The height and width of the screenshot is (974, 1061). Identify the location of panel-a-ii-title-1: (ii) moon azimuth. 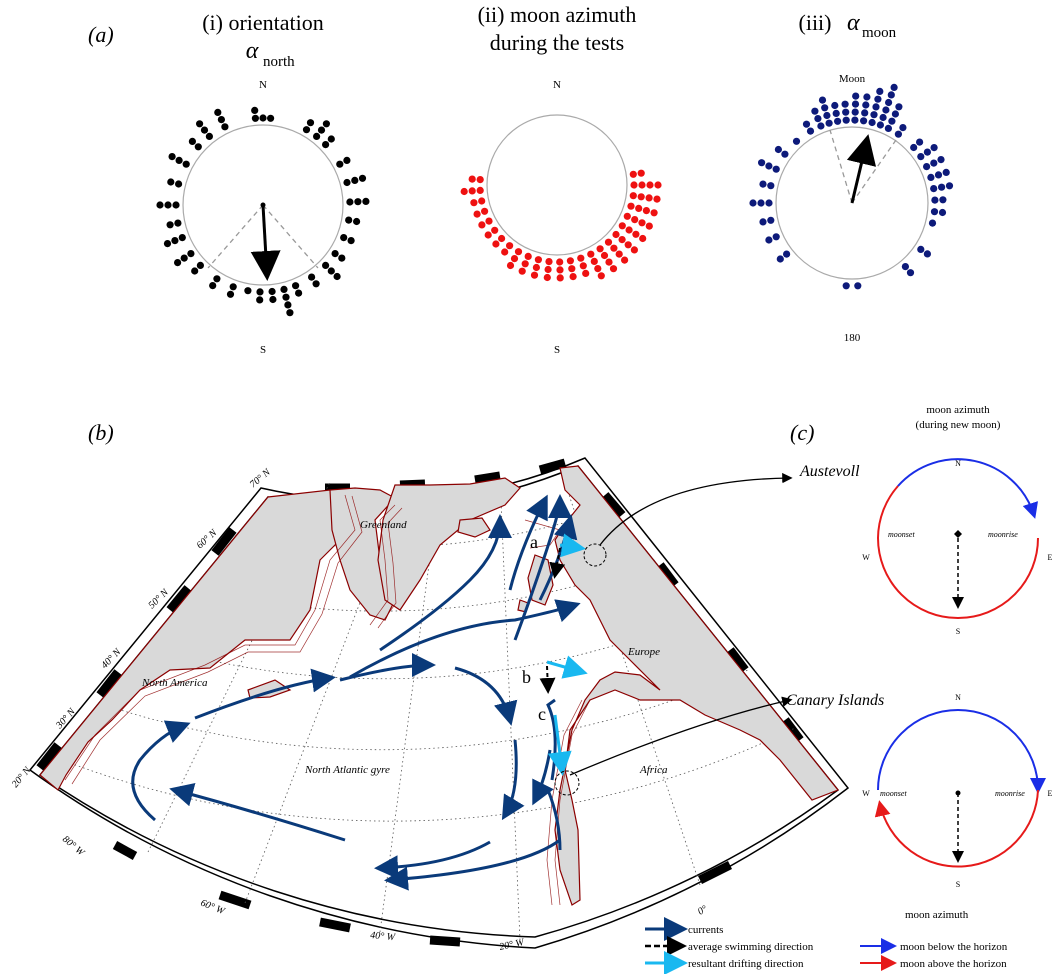
(557, 14).